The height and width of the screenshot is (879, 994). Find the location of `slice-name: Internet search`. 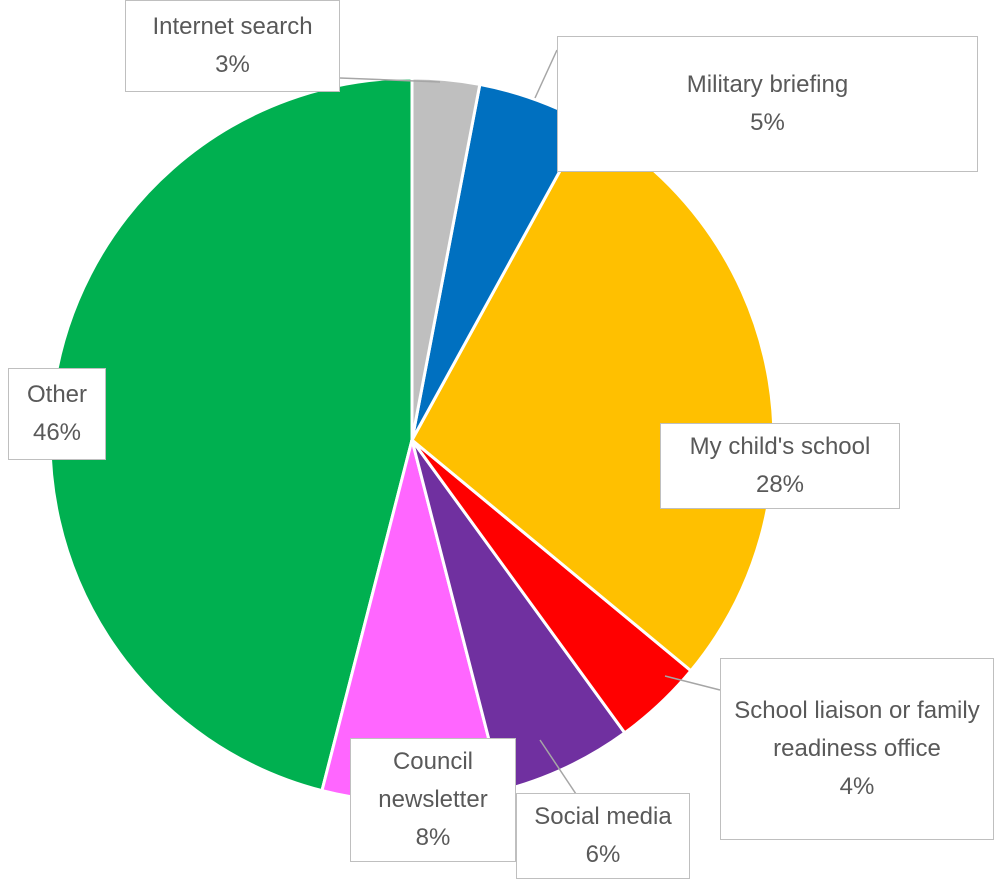

slice-name: Internet search is located at coordinates (232, 26).